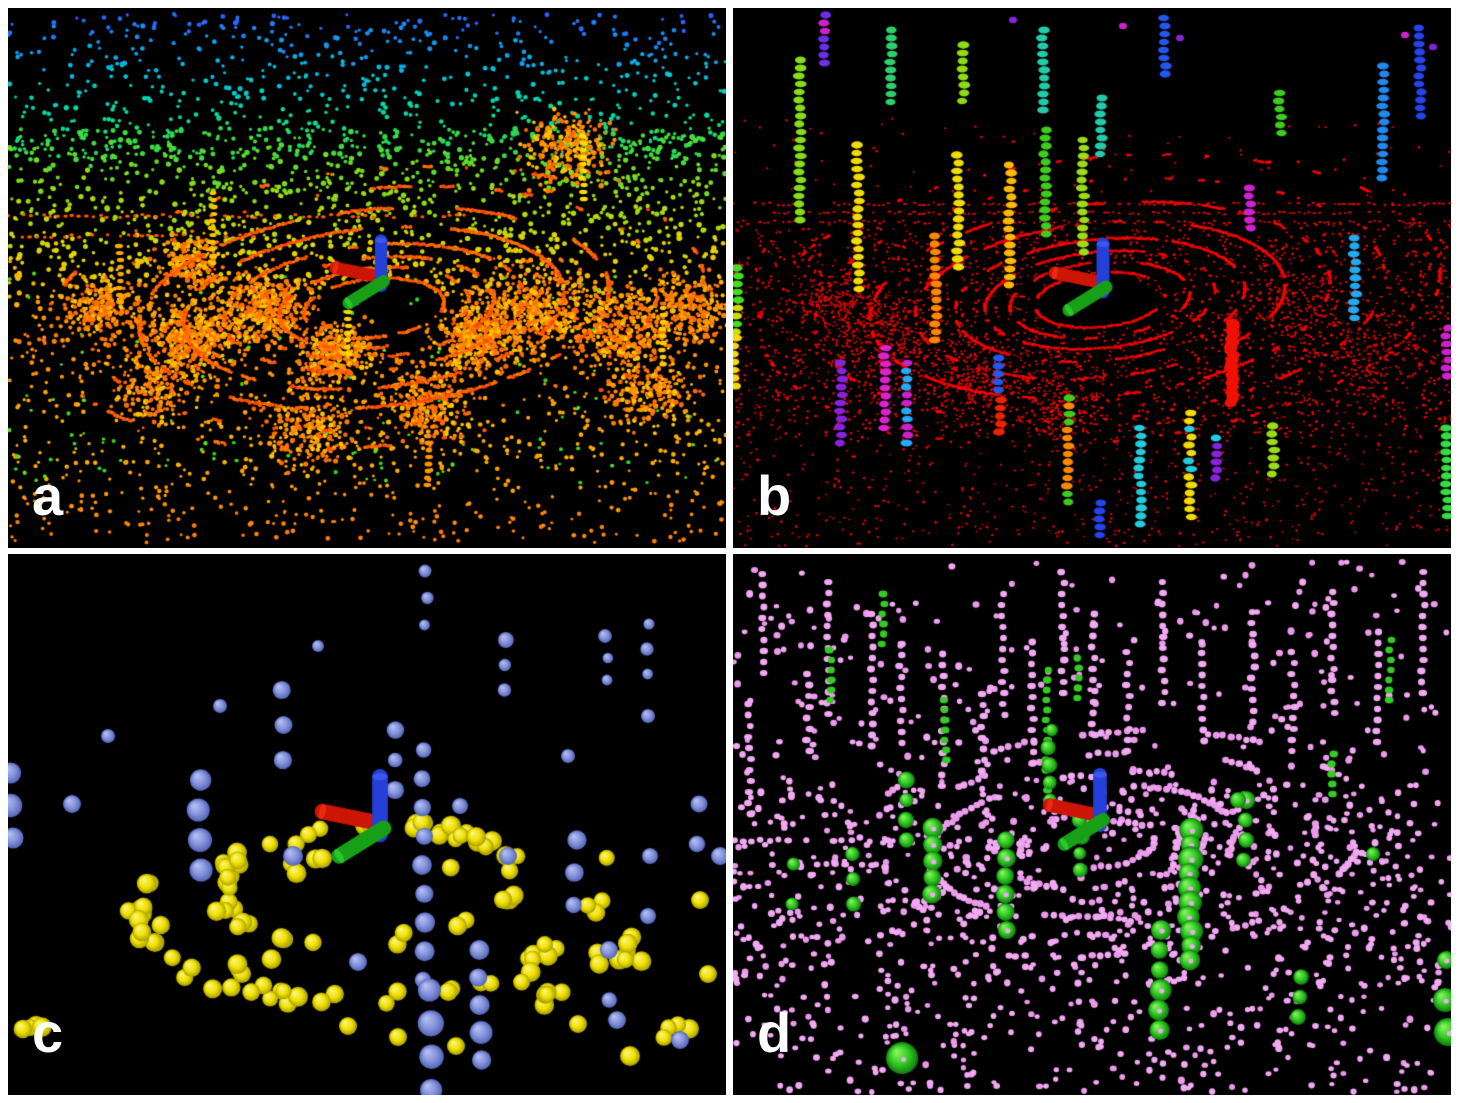 The width and height of the screenshot is (1459, 1103). I want to click on panel-d-label: d, so click(774, 1032).